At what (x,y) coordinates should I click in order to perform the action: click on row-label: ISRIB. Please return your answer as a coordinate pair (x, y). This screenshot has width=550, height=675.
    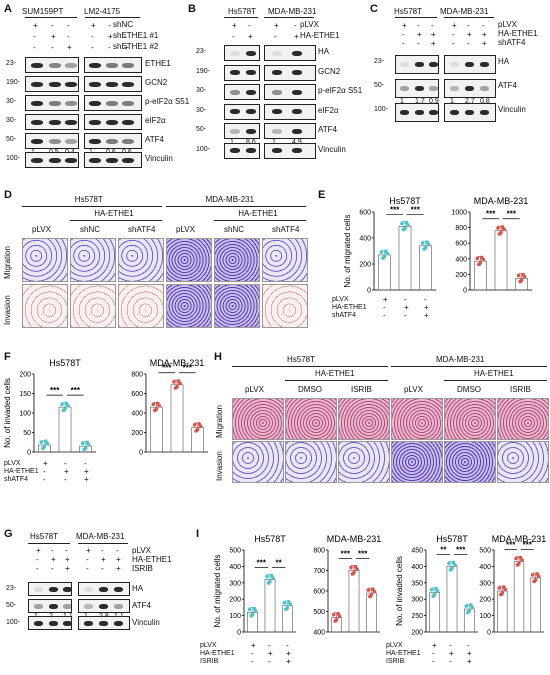
    Looking at the image, I should click on (209, 661).